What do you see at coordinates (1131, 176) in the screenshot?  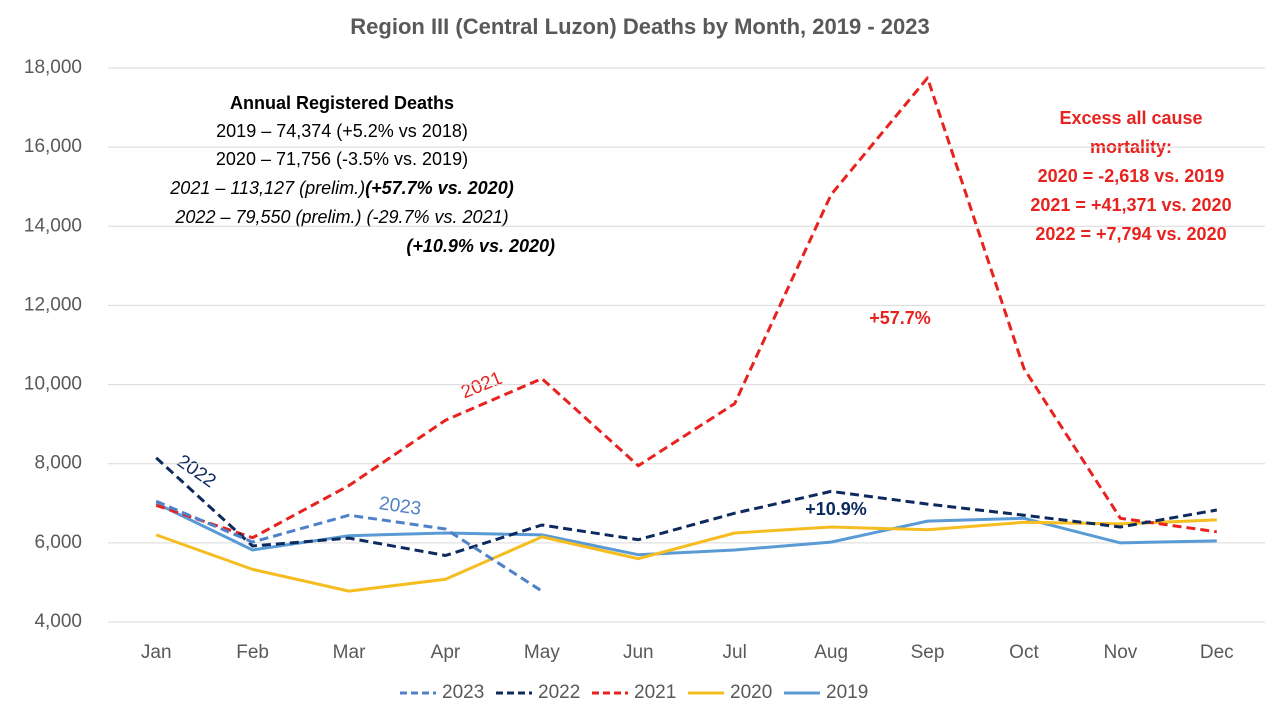 I see `excess-line: 2020 = -2,618 vs. 2019` at bounding box center [1131, 176].